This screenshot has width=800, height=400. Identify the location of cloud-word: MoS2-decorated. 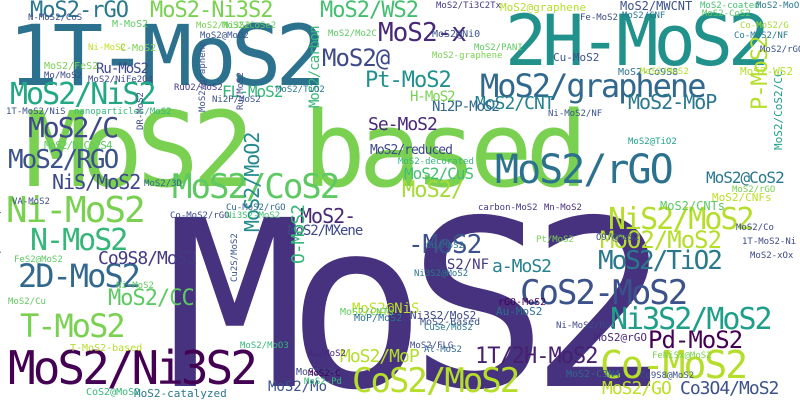
(436, 162).